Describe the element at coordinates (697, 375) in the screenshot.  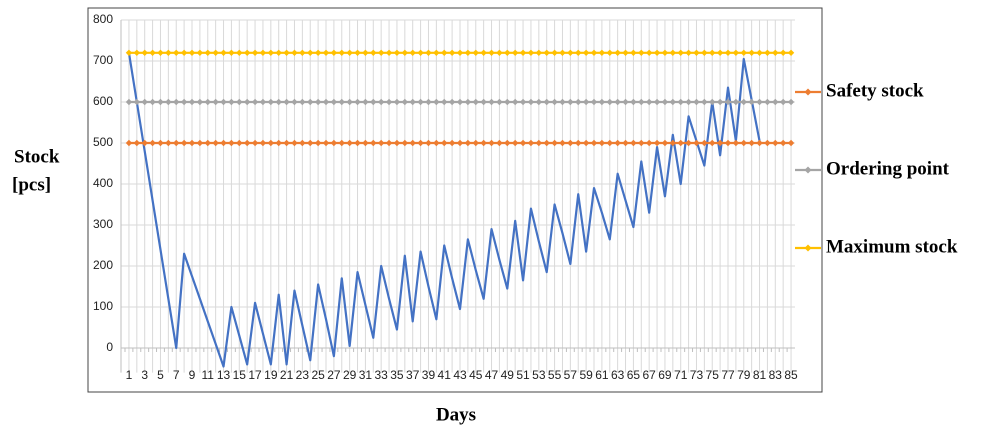
I see `x-tick-label: 73` at that location.